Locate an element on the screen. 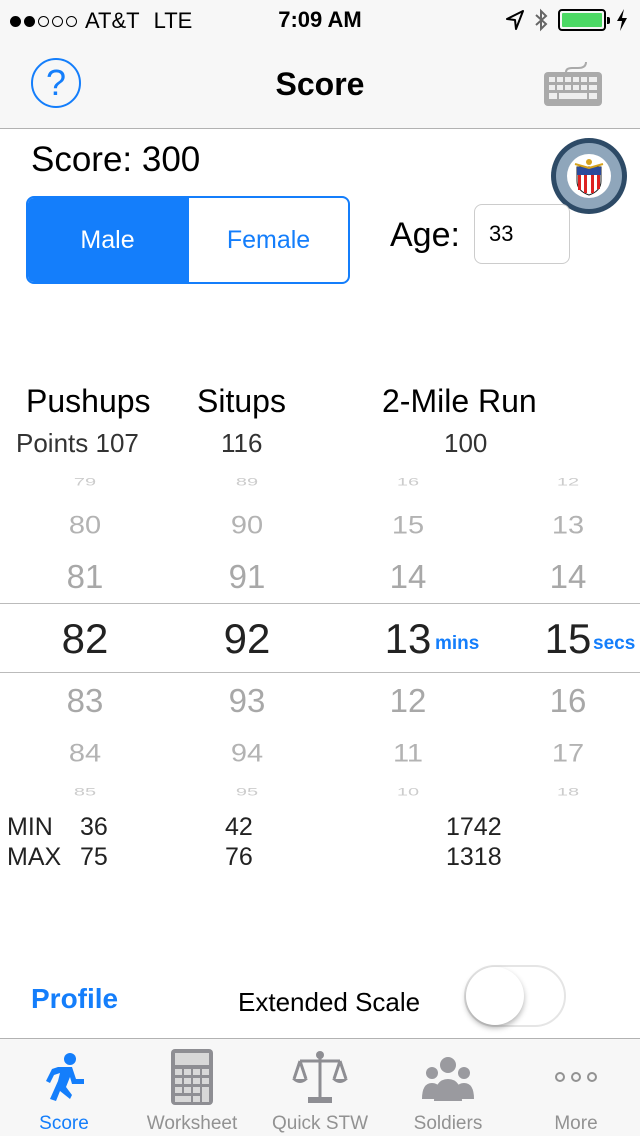  picker-value: 81 is located at coordinates (85, 576).